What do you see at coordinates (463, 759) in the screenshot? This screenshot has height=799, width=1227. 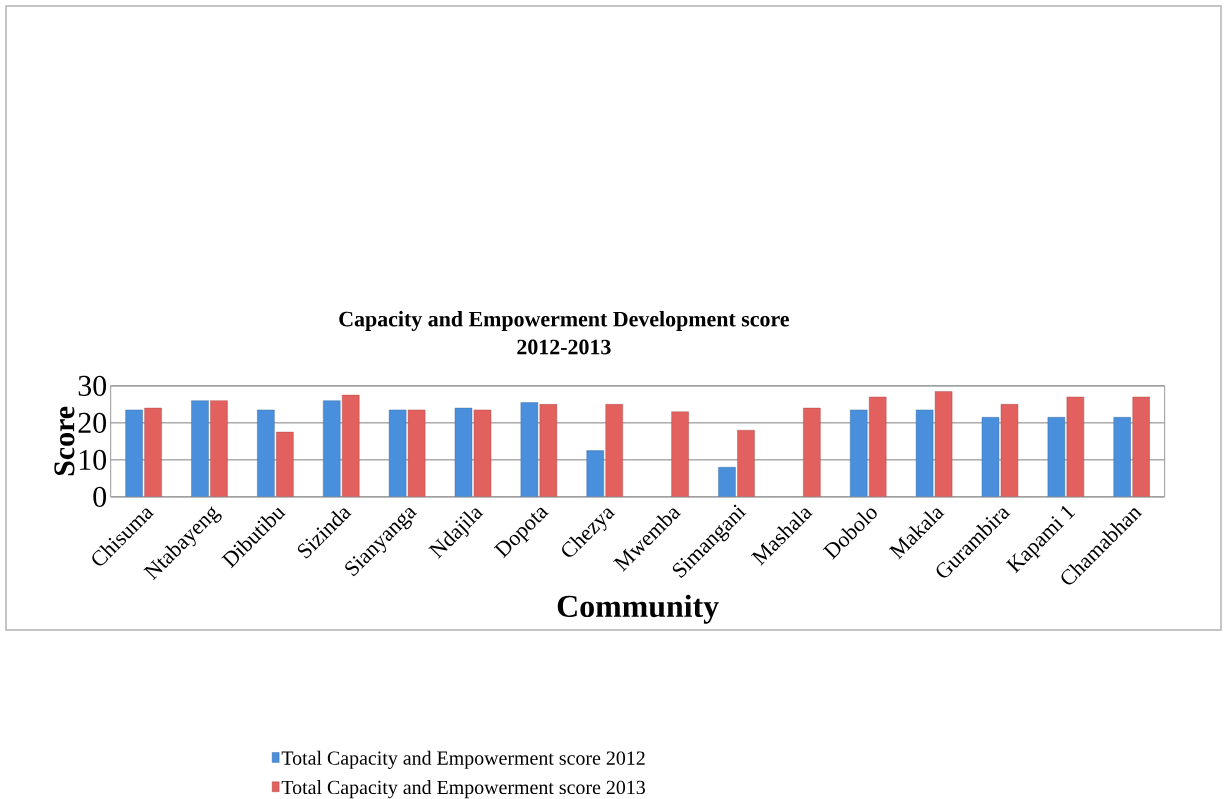 I see `legend-label: Total Capacity and Empowerment score 2012` at bounding box center [463, 759].